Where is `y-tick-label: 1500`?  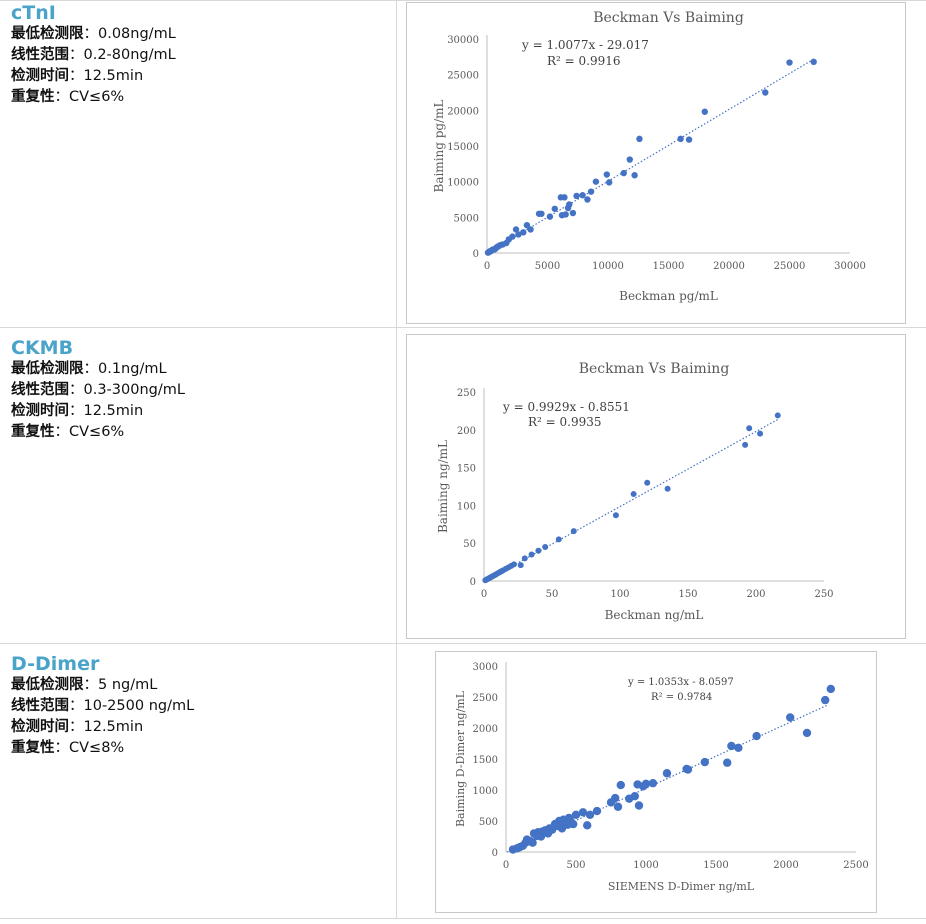
y-tick-label: 1500 is located at coordinates (485, 760).